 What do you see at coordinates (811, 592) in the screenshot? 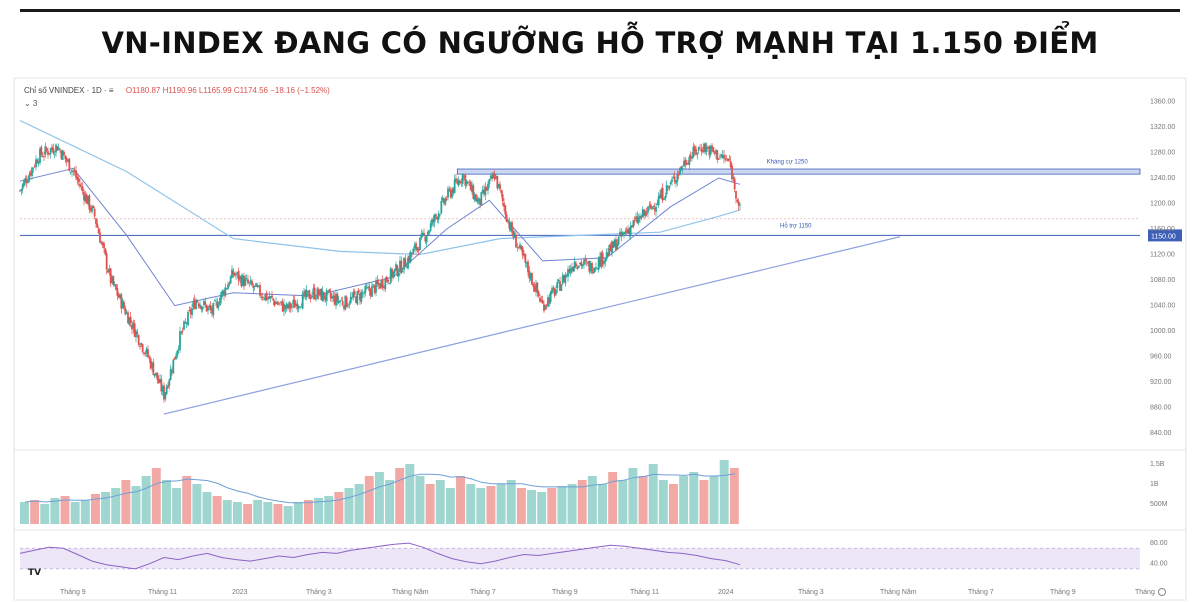
I see `x-tick-label: Tháng 3` at bounding box center [811, 592].